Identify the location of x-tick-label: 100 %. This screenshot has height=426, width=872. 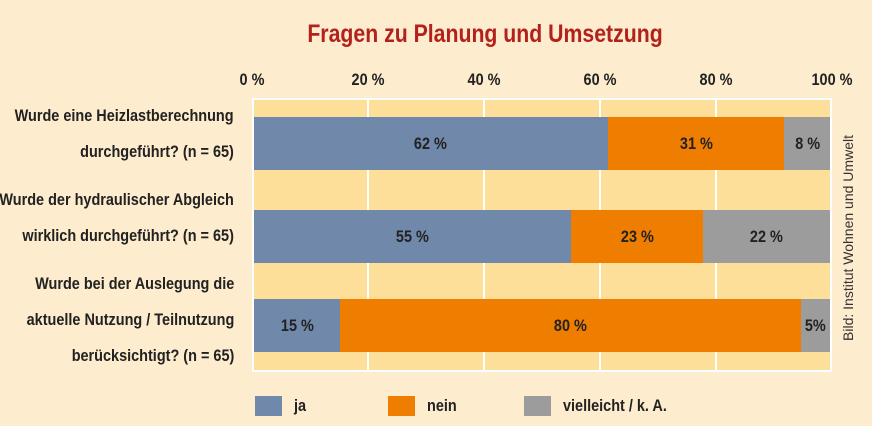
(832, 79).